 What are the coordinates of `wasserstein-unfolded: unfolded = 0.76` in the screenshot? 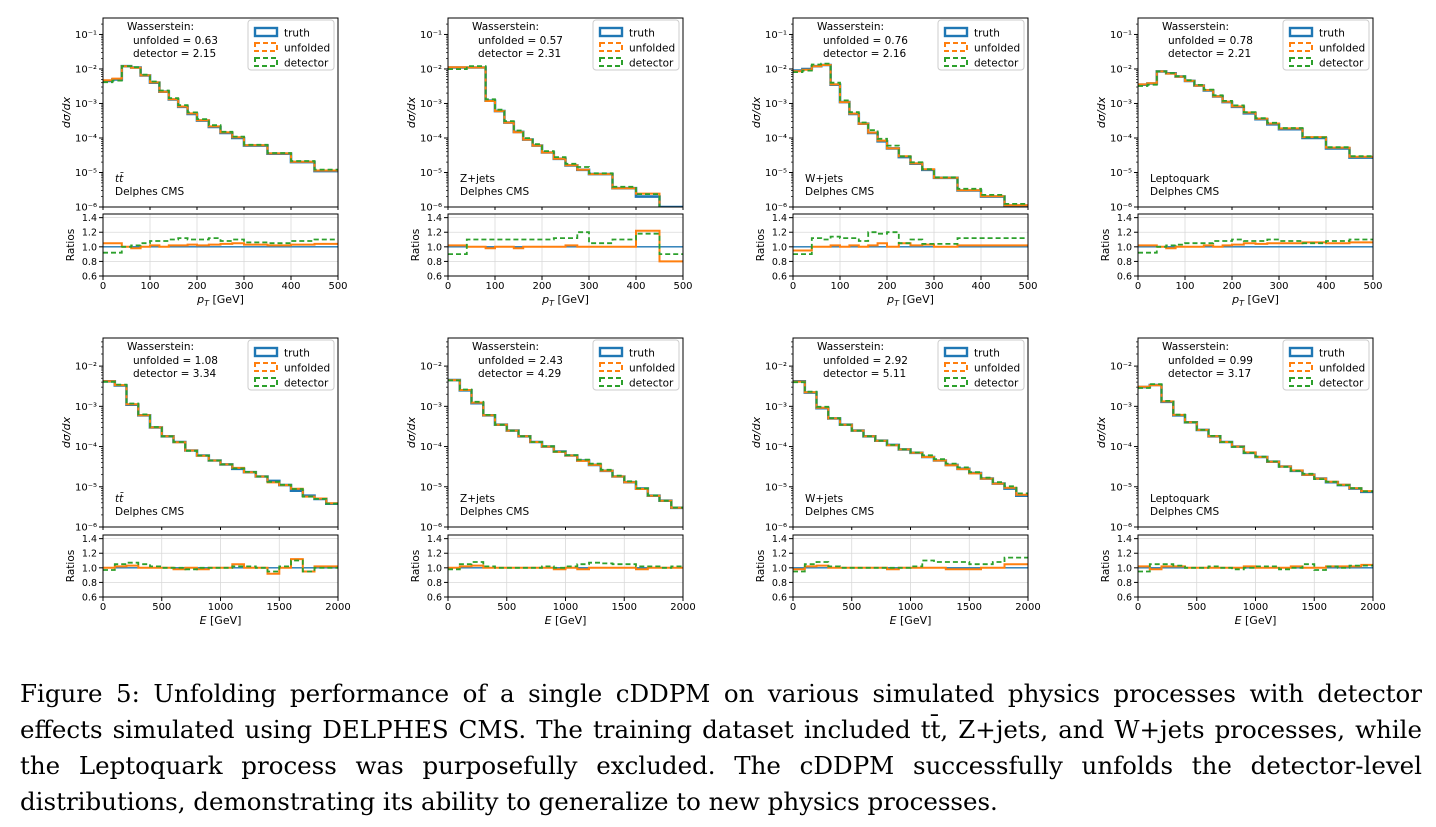 It's located at (865, 41).